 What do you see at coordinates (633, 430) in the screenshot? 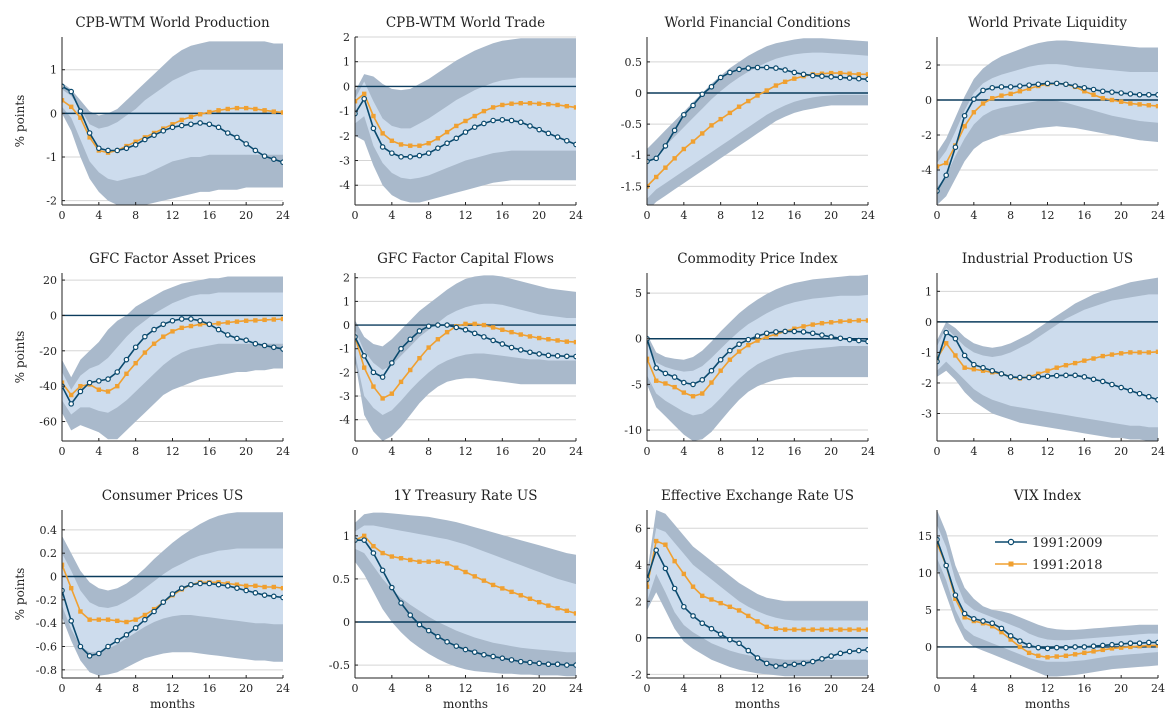
I see `y-tick-label: -10` at bounding box center [633, 430].